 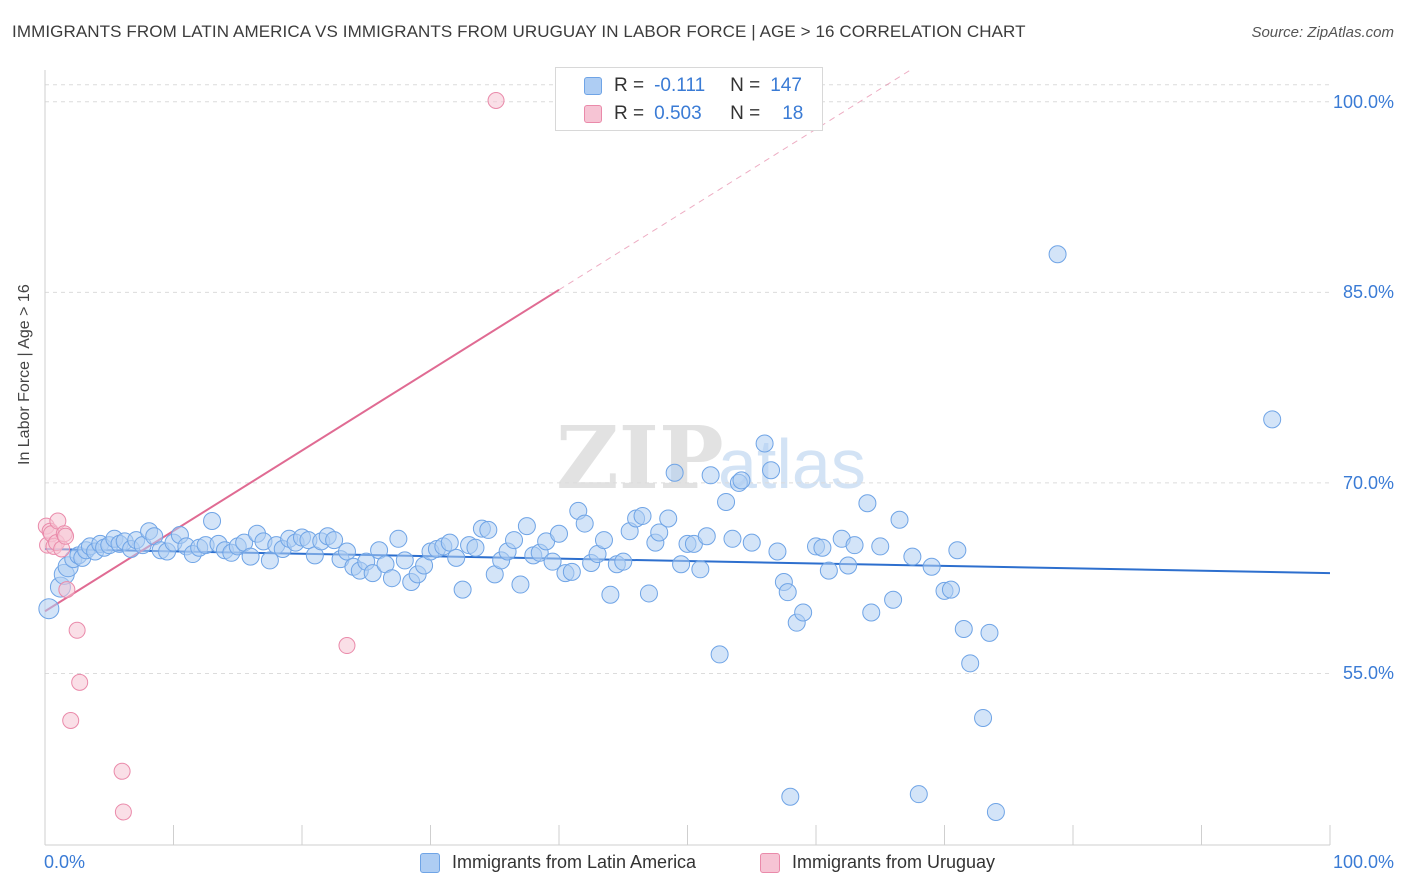 What do you see at coordinates (1322, 32) in the screenshot?
I see `source-credit: Source: ZipAtlas.com` at bounding box center [1322, 32].